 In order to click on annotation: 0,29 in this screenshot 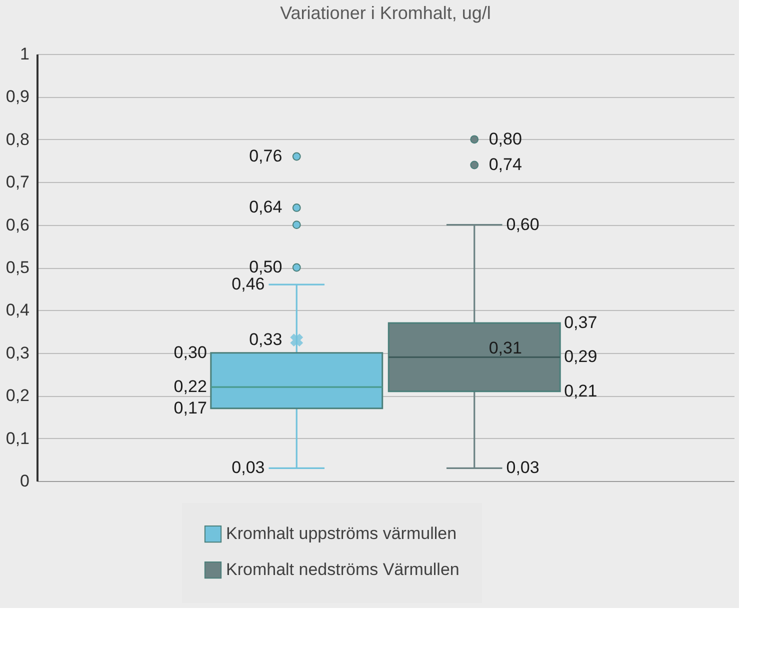, I will do `click(581, 356)`.